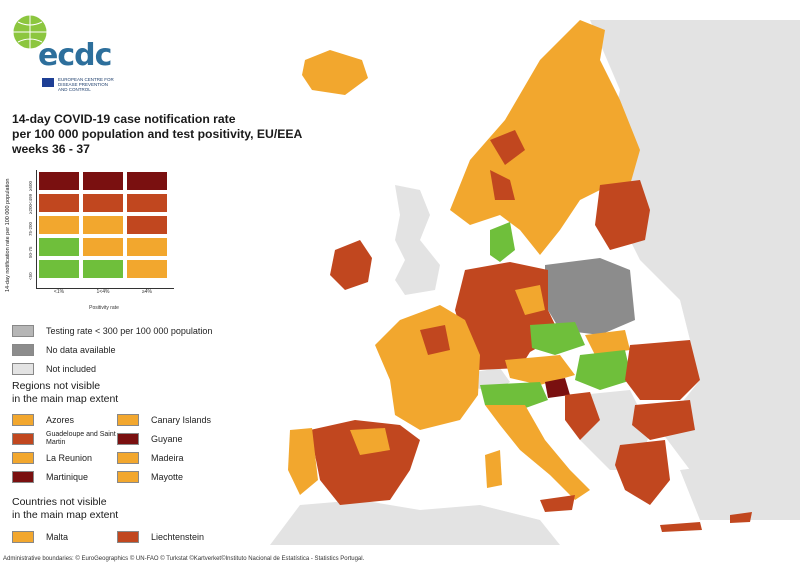 This screenshot has height=568, width=800. What do you see at coordinates (502, 242) in the screenshot?
I see `map-denmark` at bounding box center [502, 242].